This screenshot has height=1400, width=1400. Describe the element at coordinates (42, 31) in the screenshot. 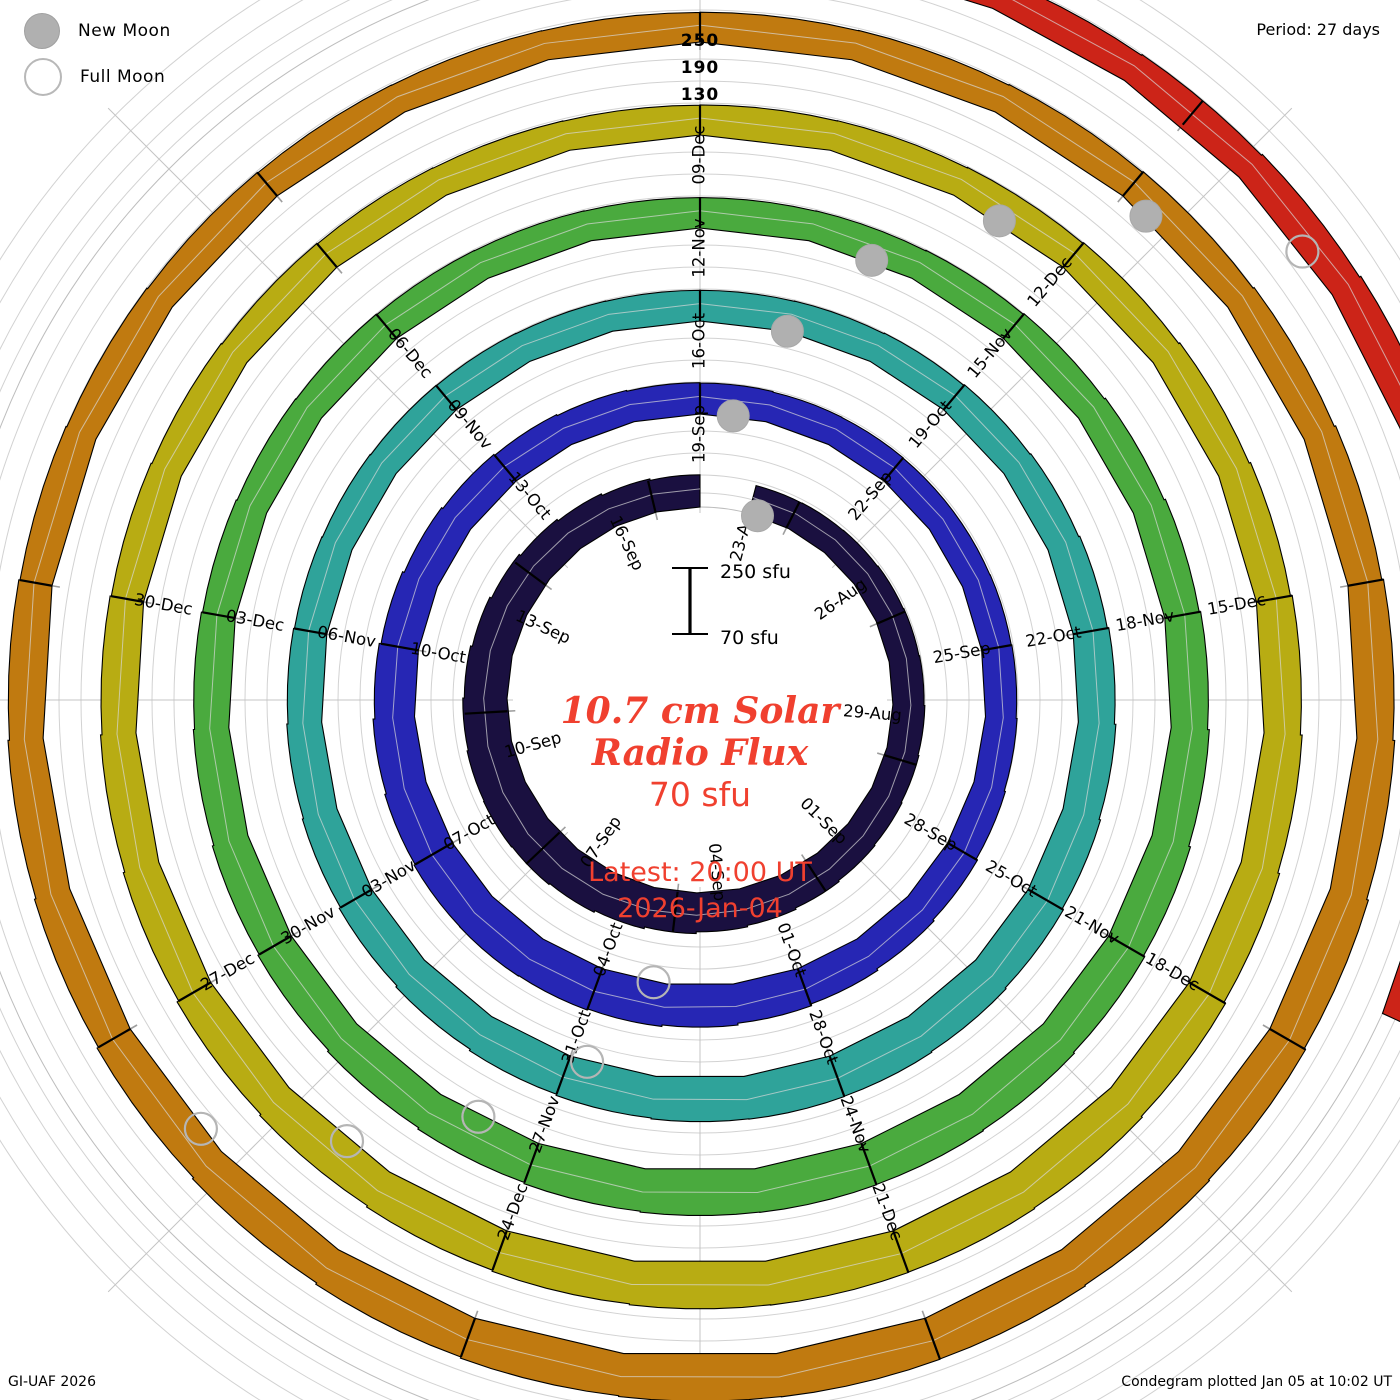

I see `new-moon-icon` at that location.